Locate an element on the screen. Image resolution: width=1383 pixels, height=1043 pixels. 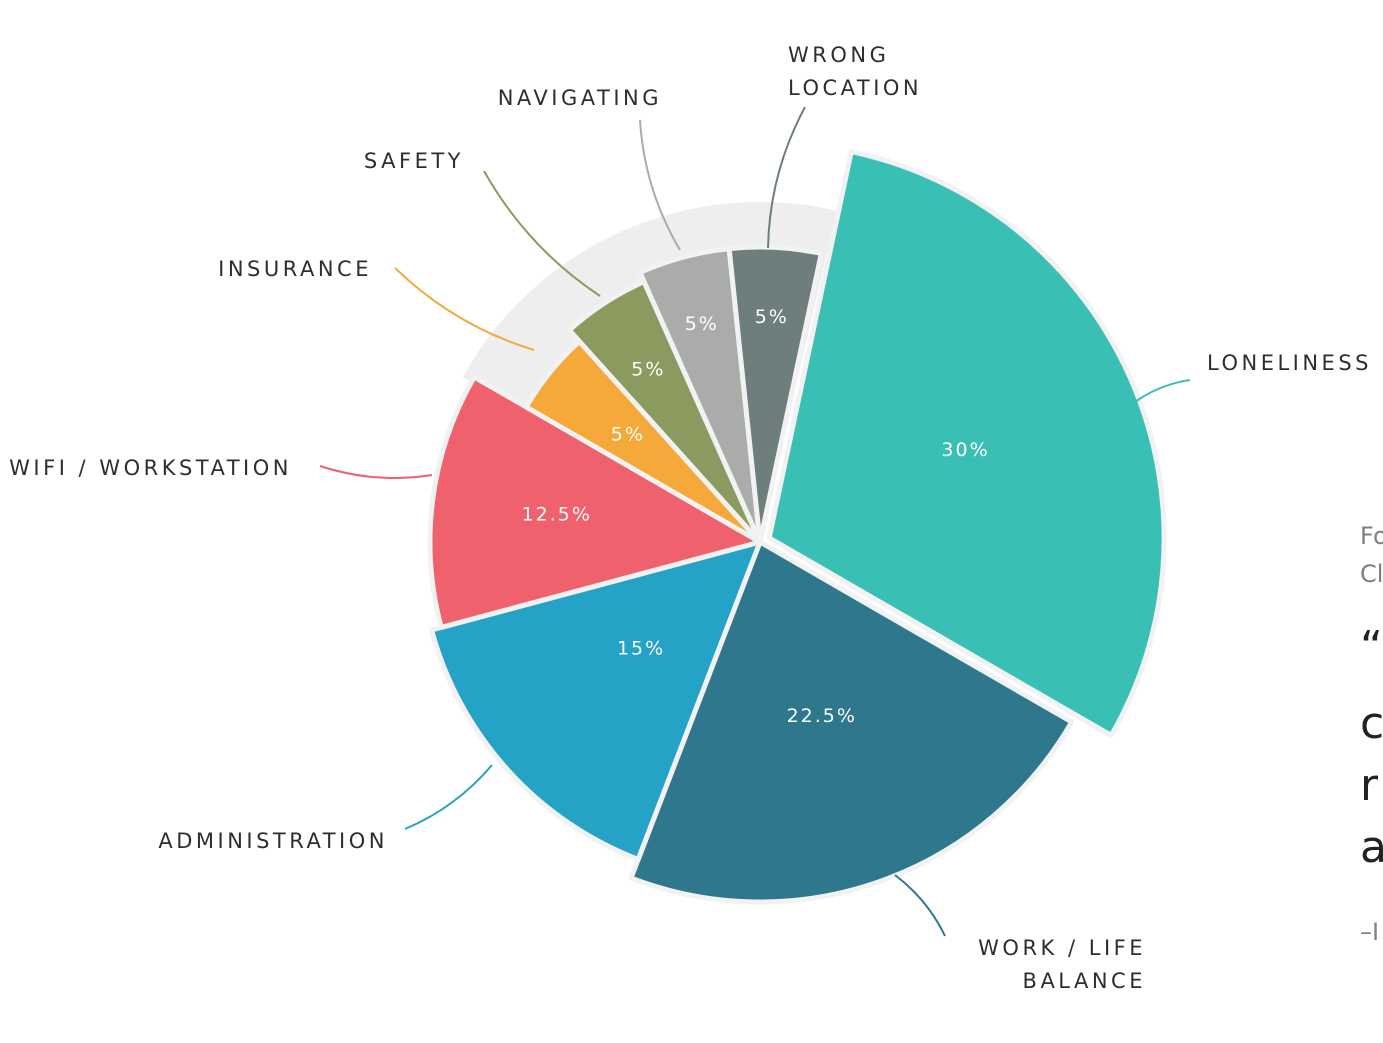
leader-line-wifi-workstation is located at coordinates (376, 472).